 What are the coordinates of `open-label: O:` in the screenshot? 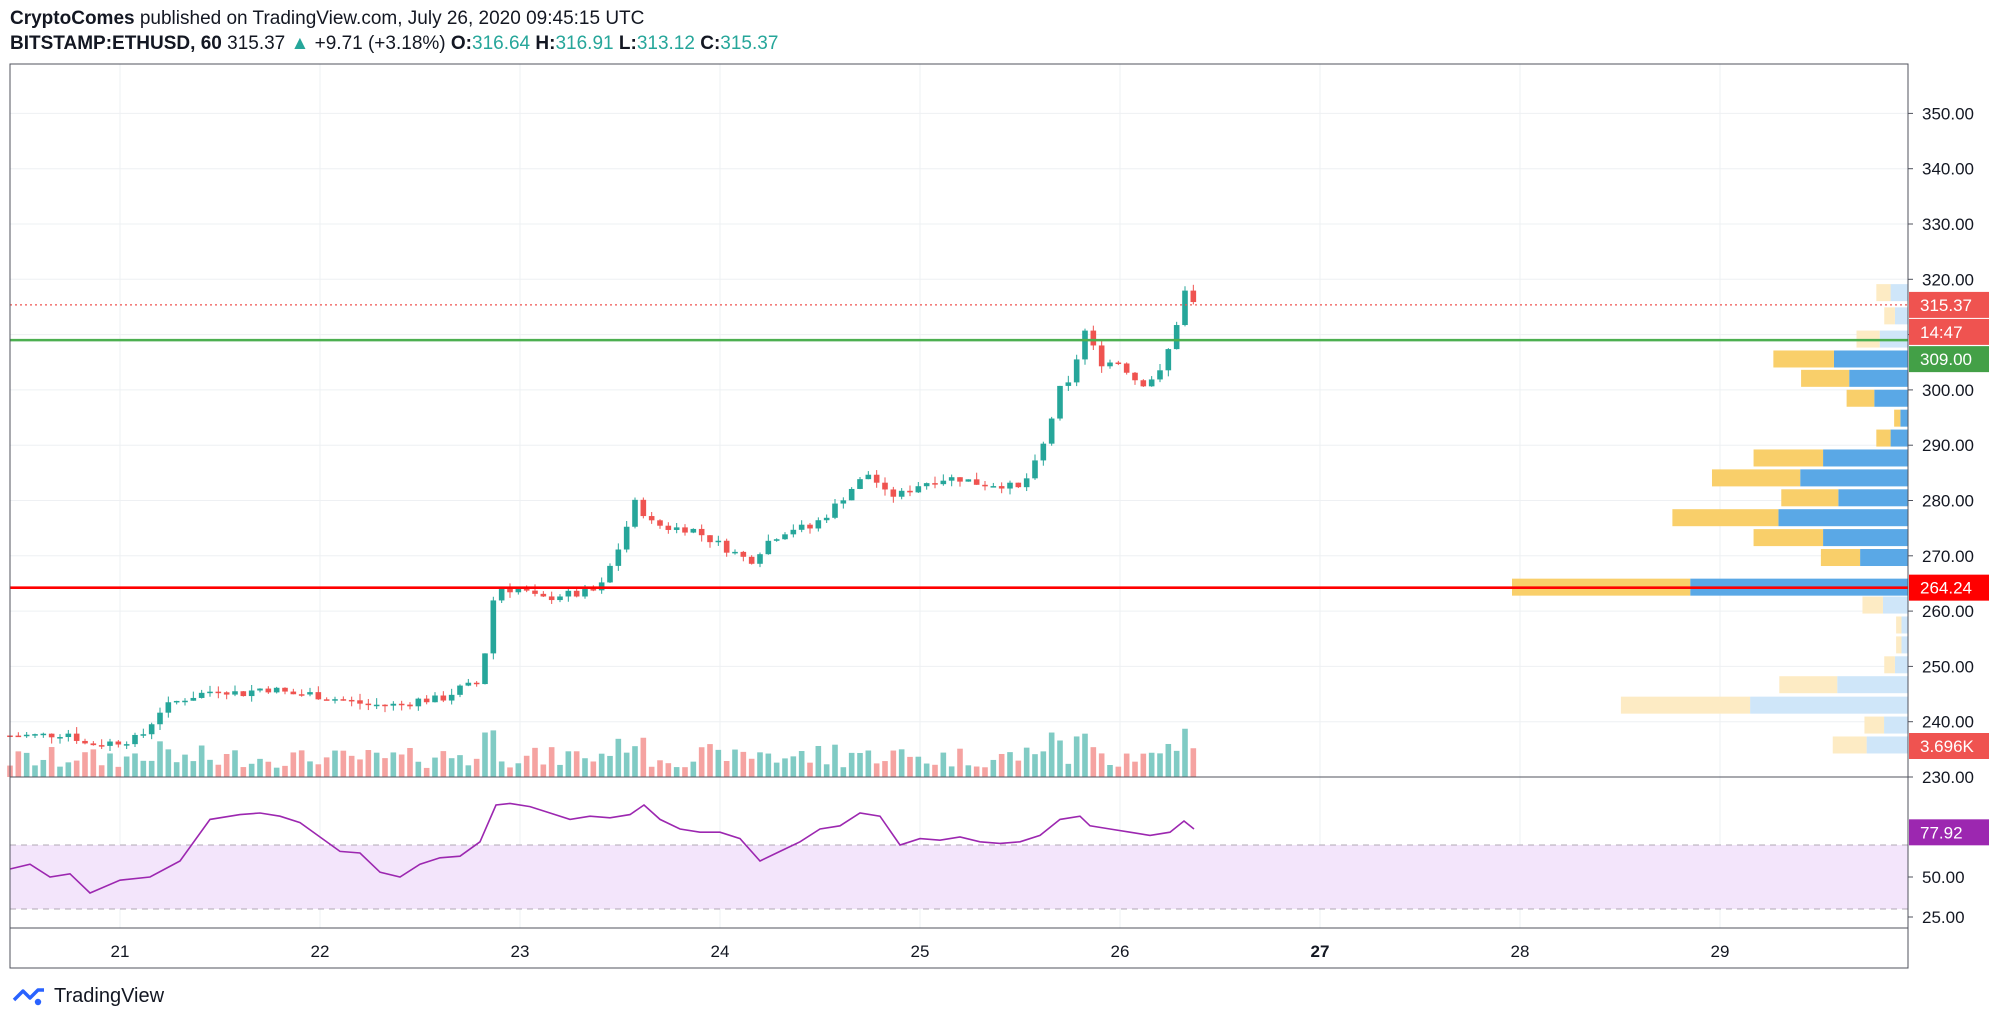 It's located at (461, 43).